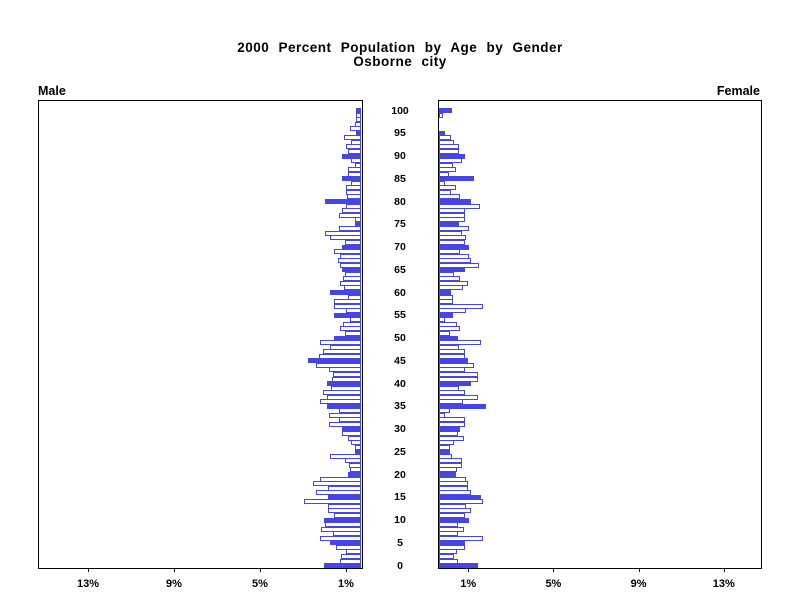 The image size is (800, 600). What do you see at coordinates (400, 247) in the screenshot?
I see `age-tick-label-70: 70` at bounding box center [400, 247].